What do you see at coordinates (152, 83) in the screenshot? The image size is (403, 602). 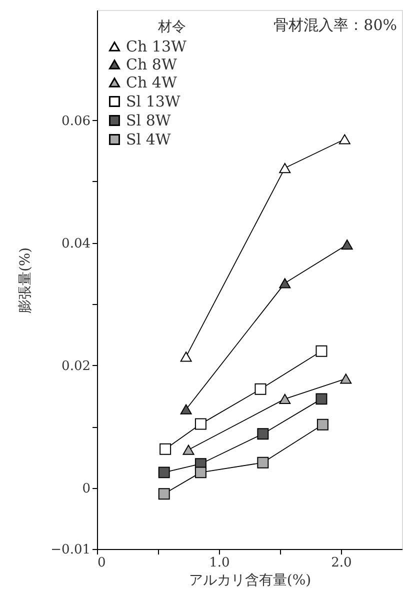 I see `legend-label: Ch 4W` at bounding box center [152, 83].